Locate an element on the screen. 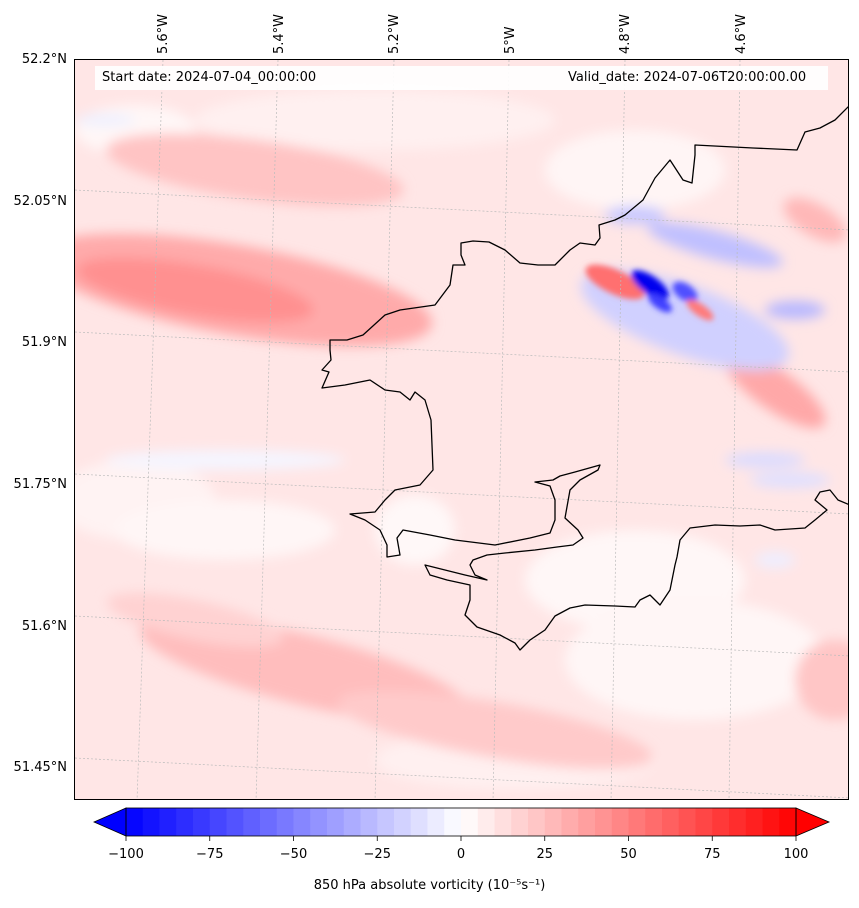 The height and width of the screenshot is (908, 859). colorbar-tick-label: 75 is located at coordinates (712, 854).